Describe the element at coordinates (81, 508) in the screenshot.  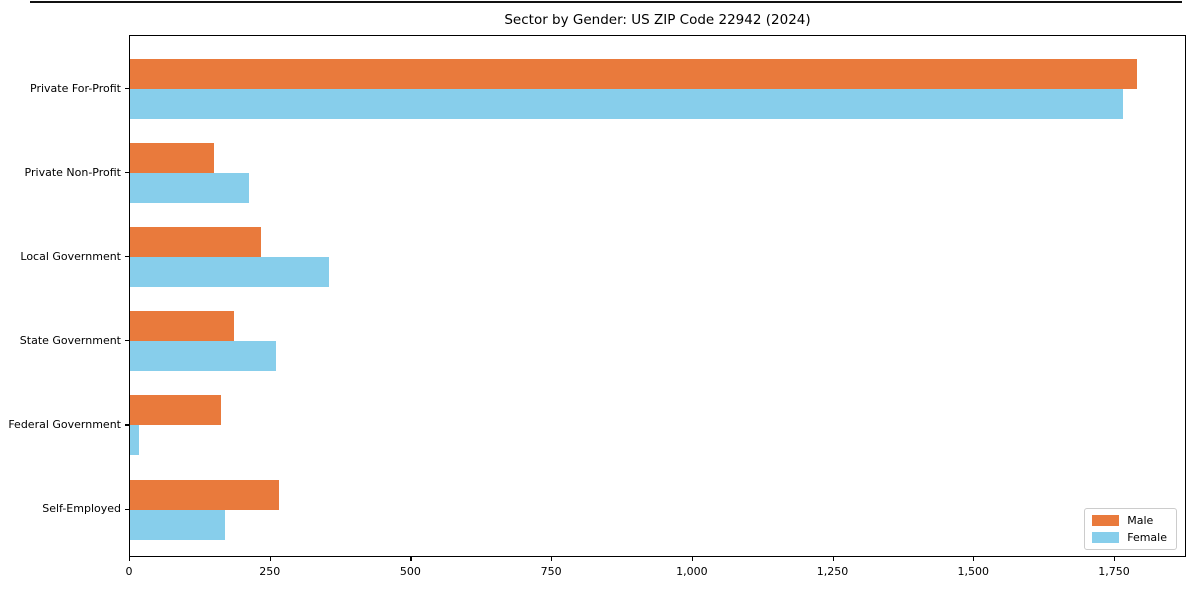
I see `y-tick-label-self-employed: Self-Employed` at that location.